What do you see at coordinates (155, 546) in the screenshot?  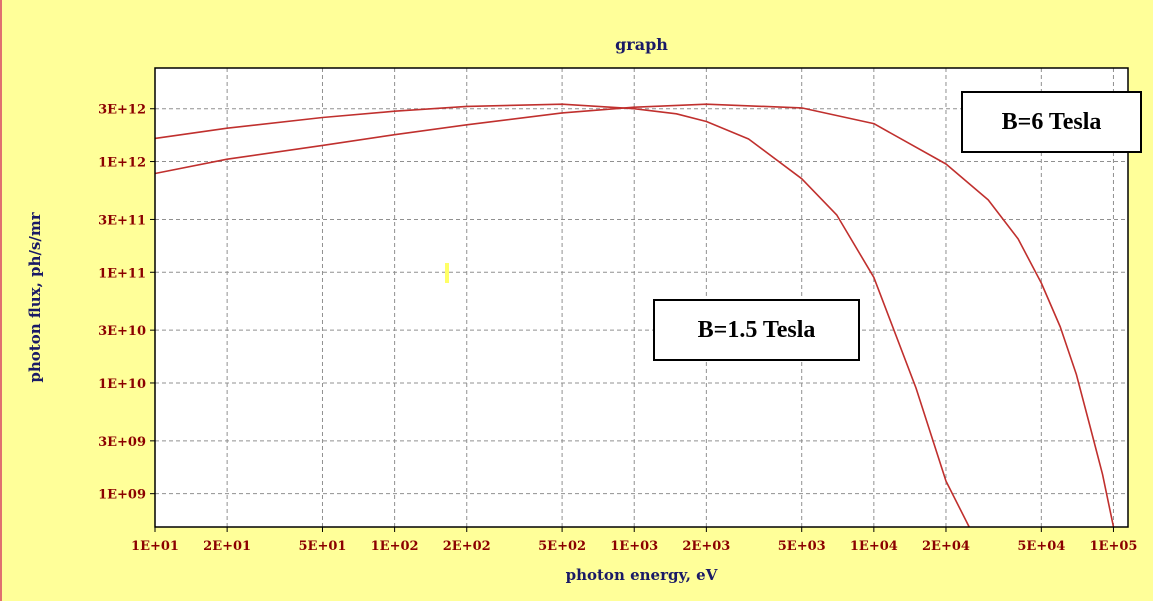 I see `x-tick-label: 1E+01` at bounding box center [155, 546].